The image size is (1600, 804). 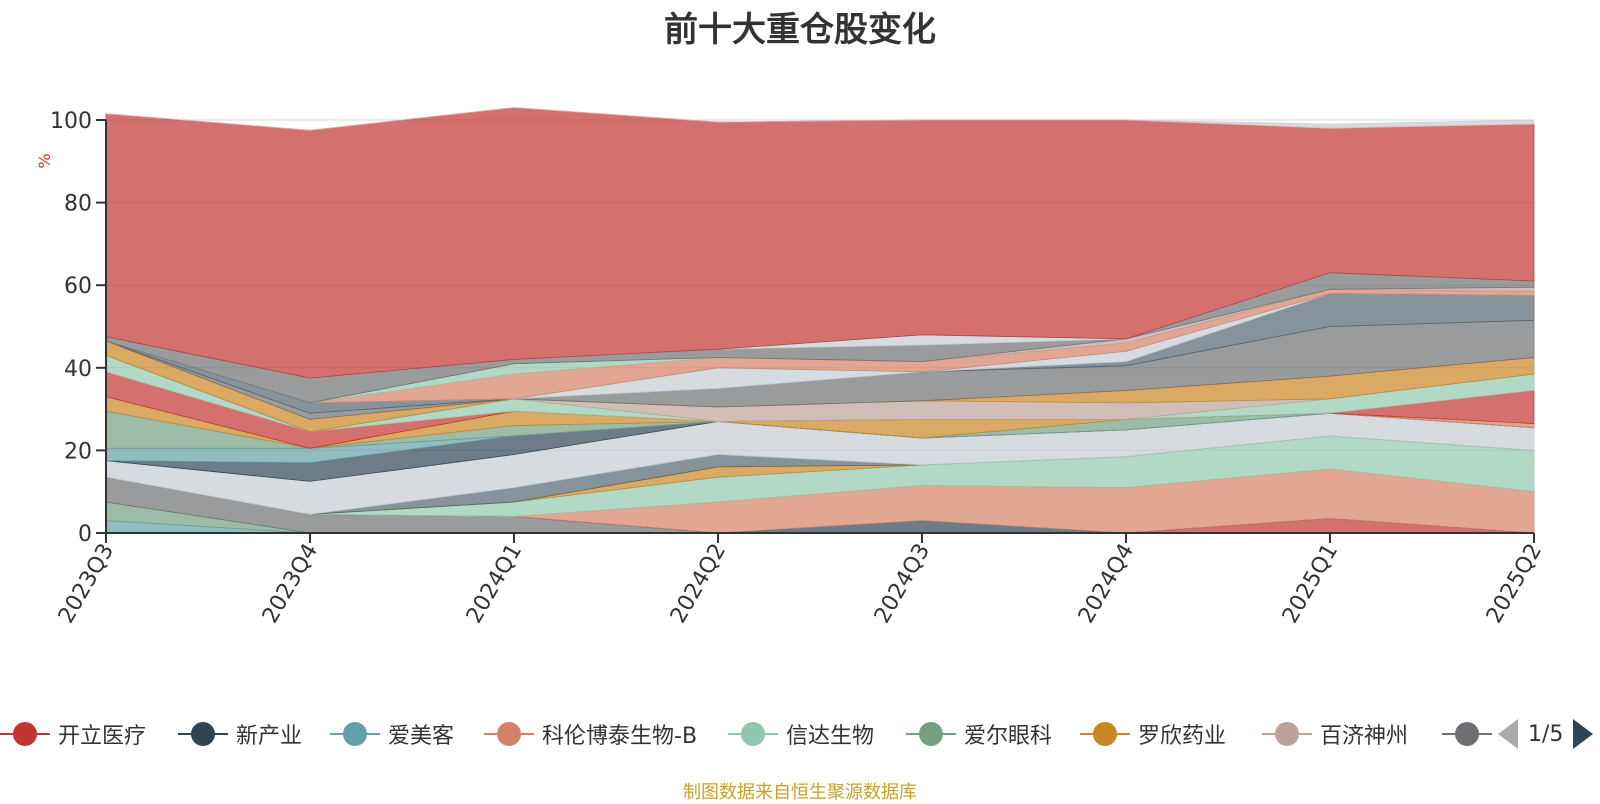 I want to click on legend-next-page-icon, so click(x=1583, y=734).